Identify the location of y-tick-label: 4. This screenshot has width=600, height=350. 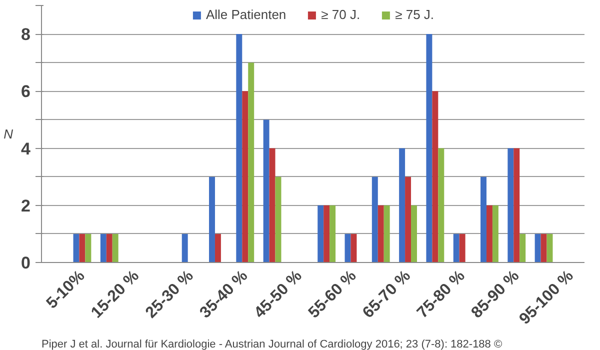
(26, 148).